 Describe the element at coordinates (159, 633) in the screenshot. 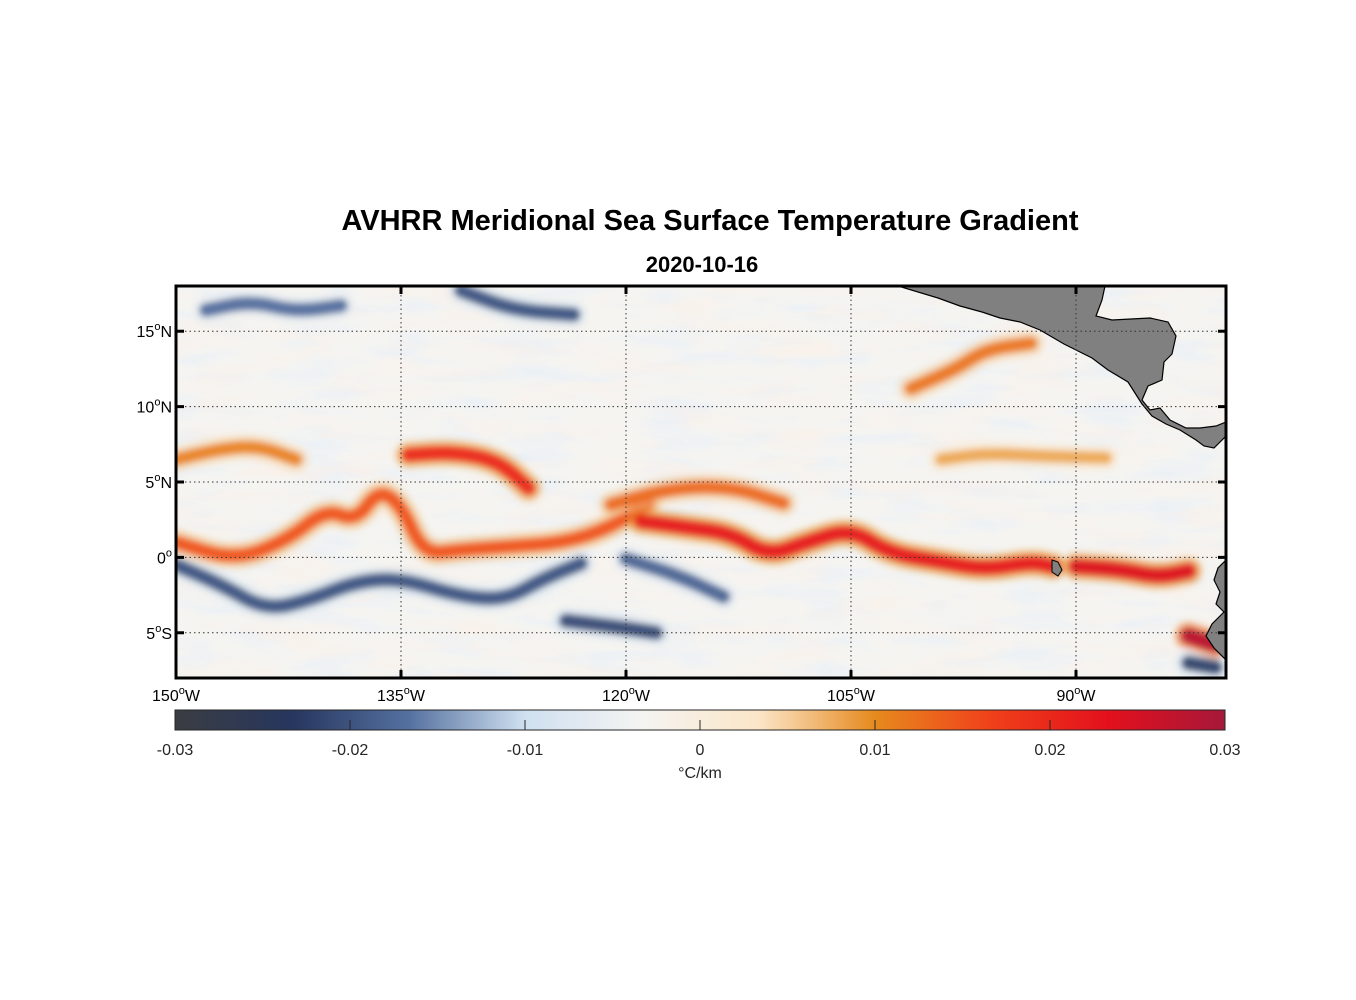

I see `axis-tick-label: 5oS` at that location.